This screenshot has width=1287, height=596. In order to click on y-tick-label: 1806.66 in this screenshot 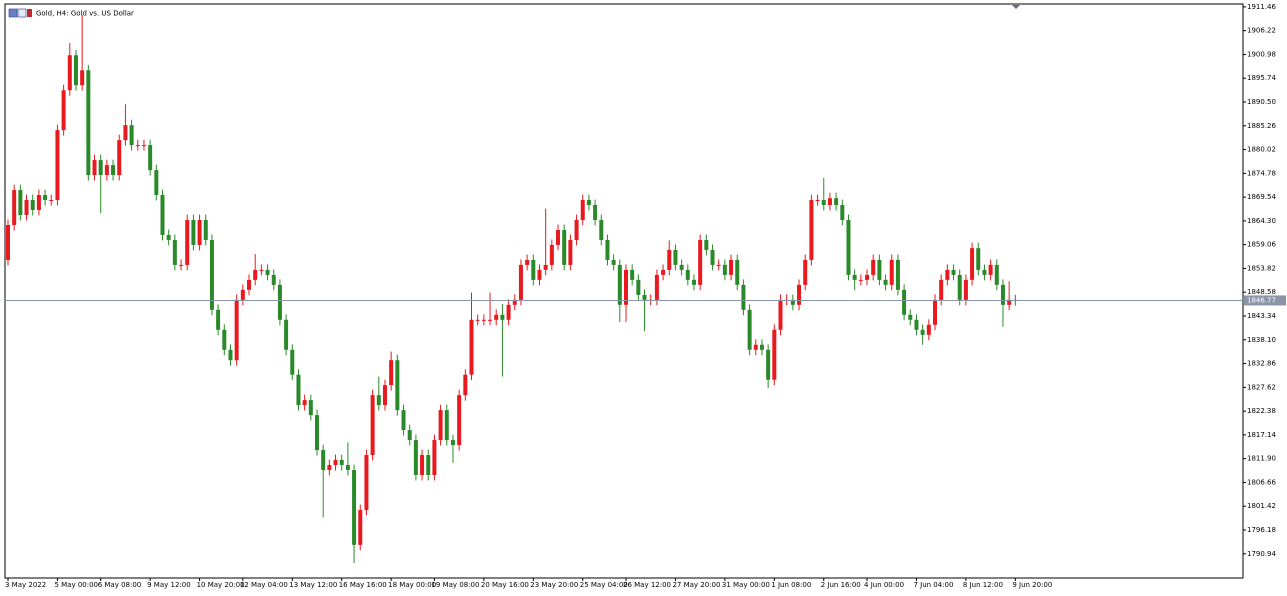, I will do `click(1261, 482)`.